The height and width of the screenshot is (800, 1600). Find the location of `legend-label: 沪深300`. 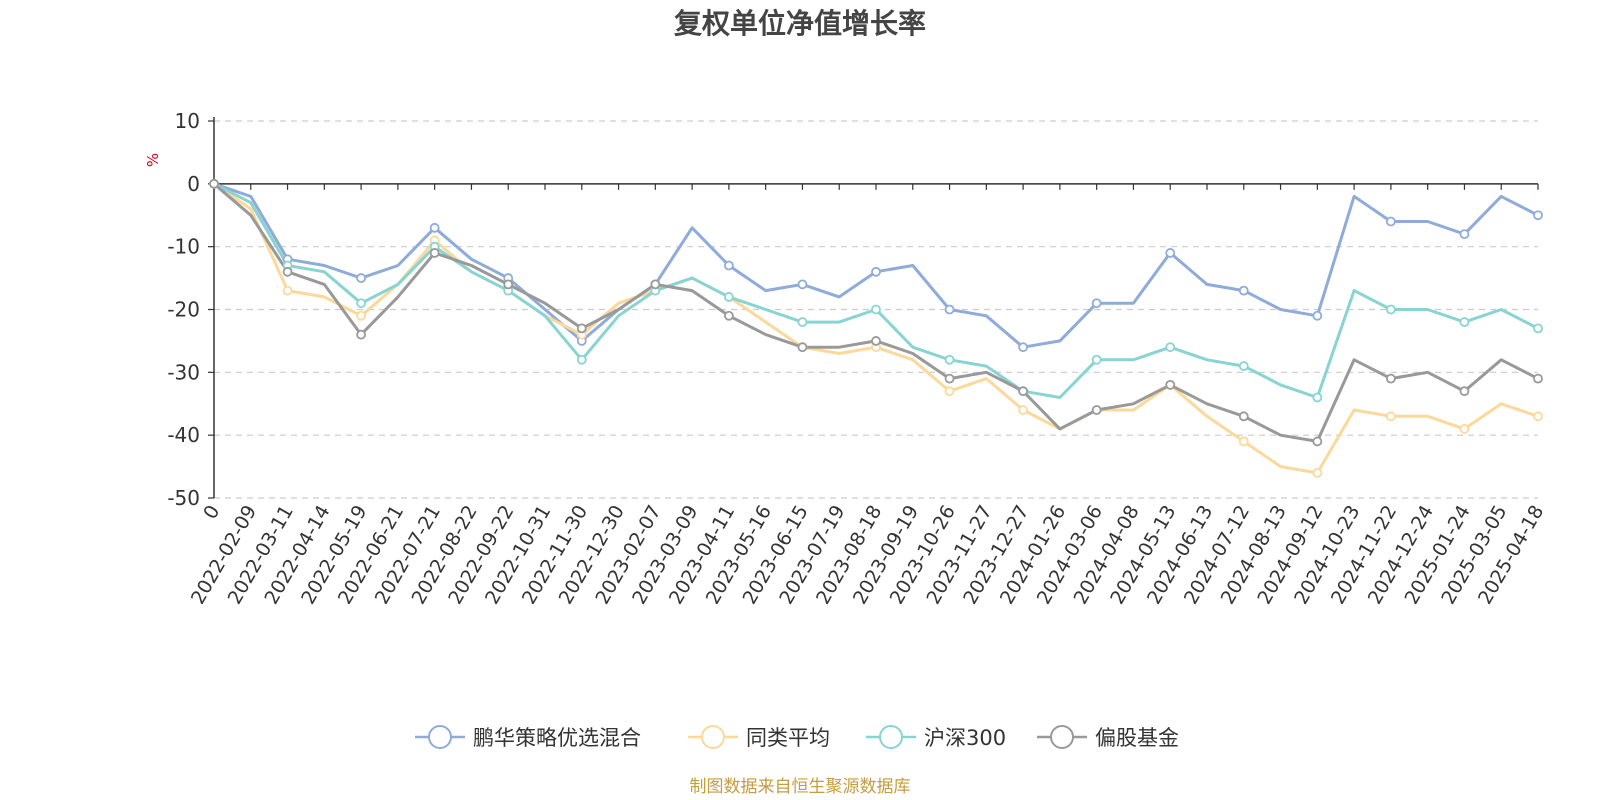

legend-label: 沪深300 is located at coordinates (965, 738).